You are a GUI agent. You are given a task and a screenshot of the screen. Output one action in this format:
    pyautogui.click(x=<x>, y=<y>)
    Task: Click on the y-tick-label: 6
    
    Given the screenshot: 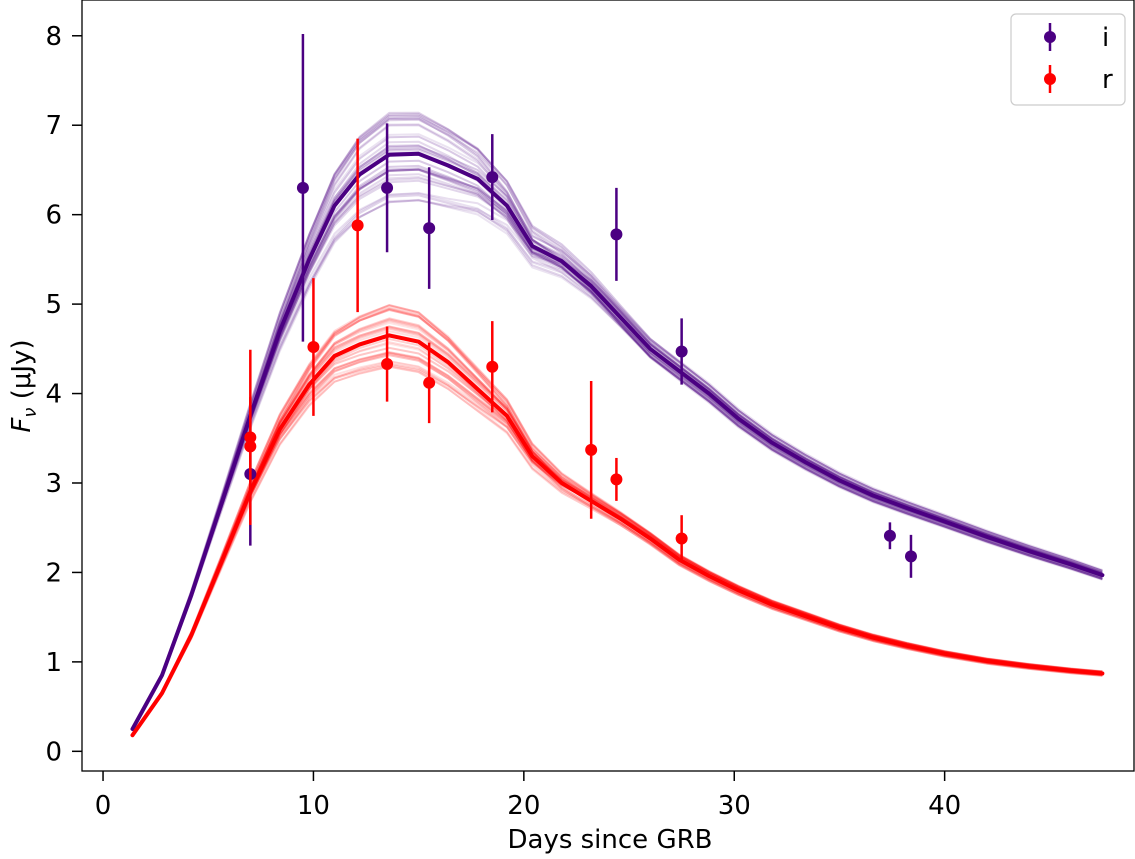 What is the action you would take?
    pyautogui.click(x=53, y=216)
    